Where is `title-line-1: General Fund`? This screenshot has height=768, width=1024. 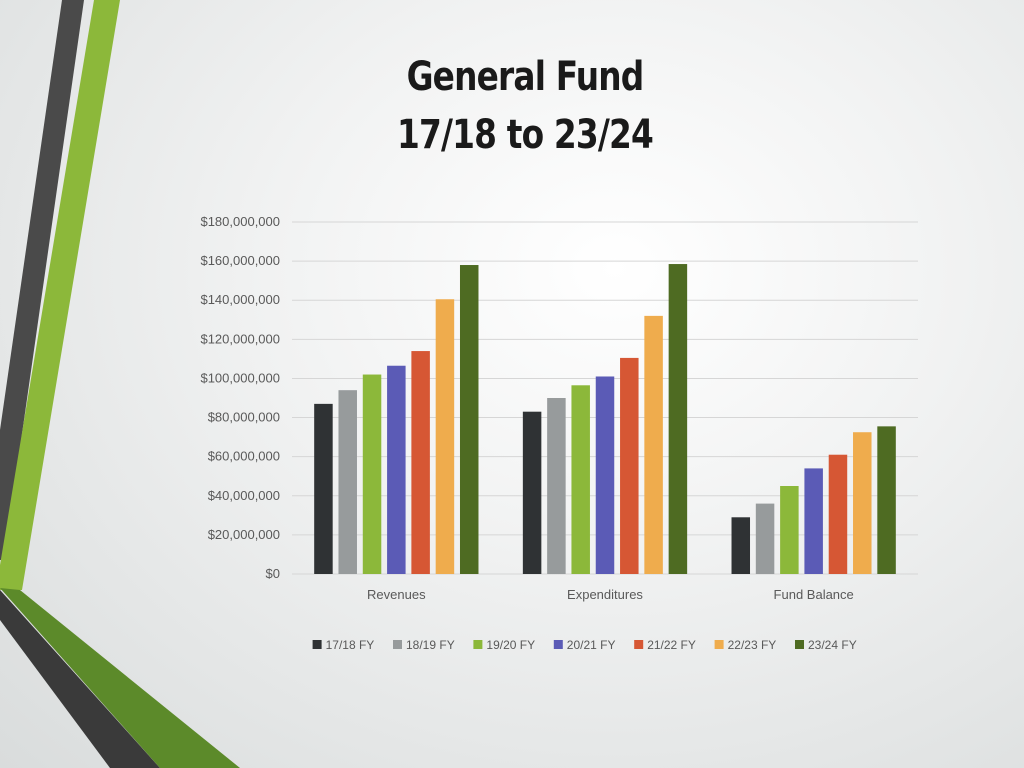 title-line-1: General Fund is located at coordinates (525, 77).